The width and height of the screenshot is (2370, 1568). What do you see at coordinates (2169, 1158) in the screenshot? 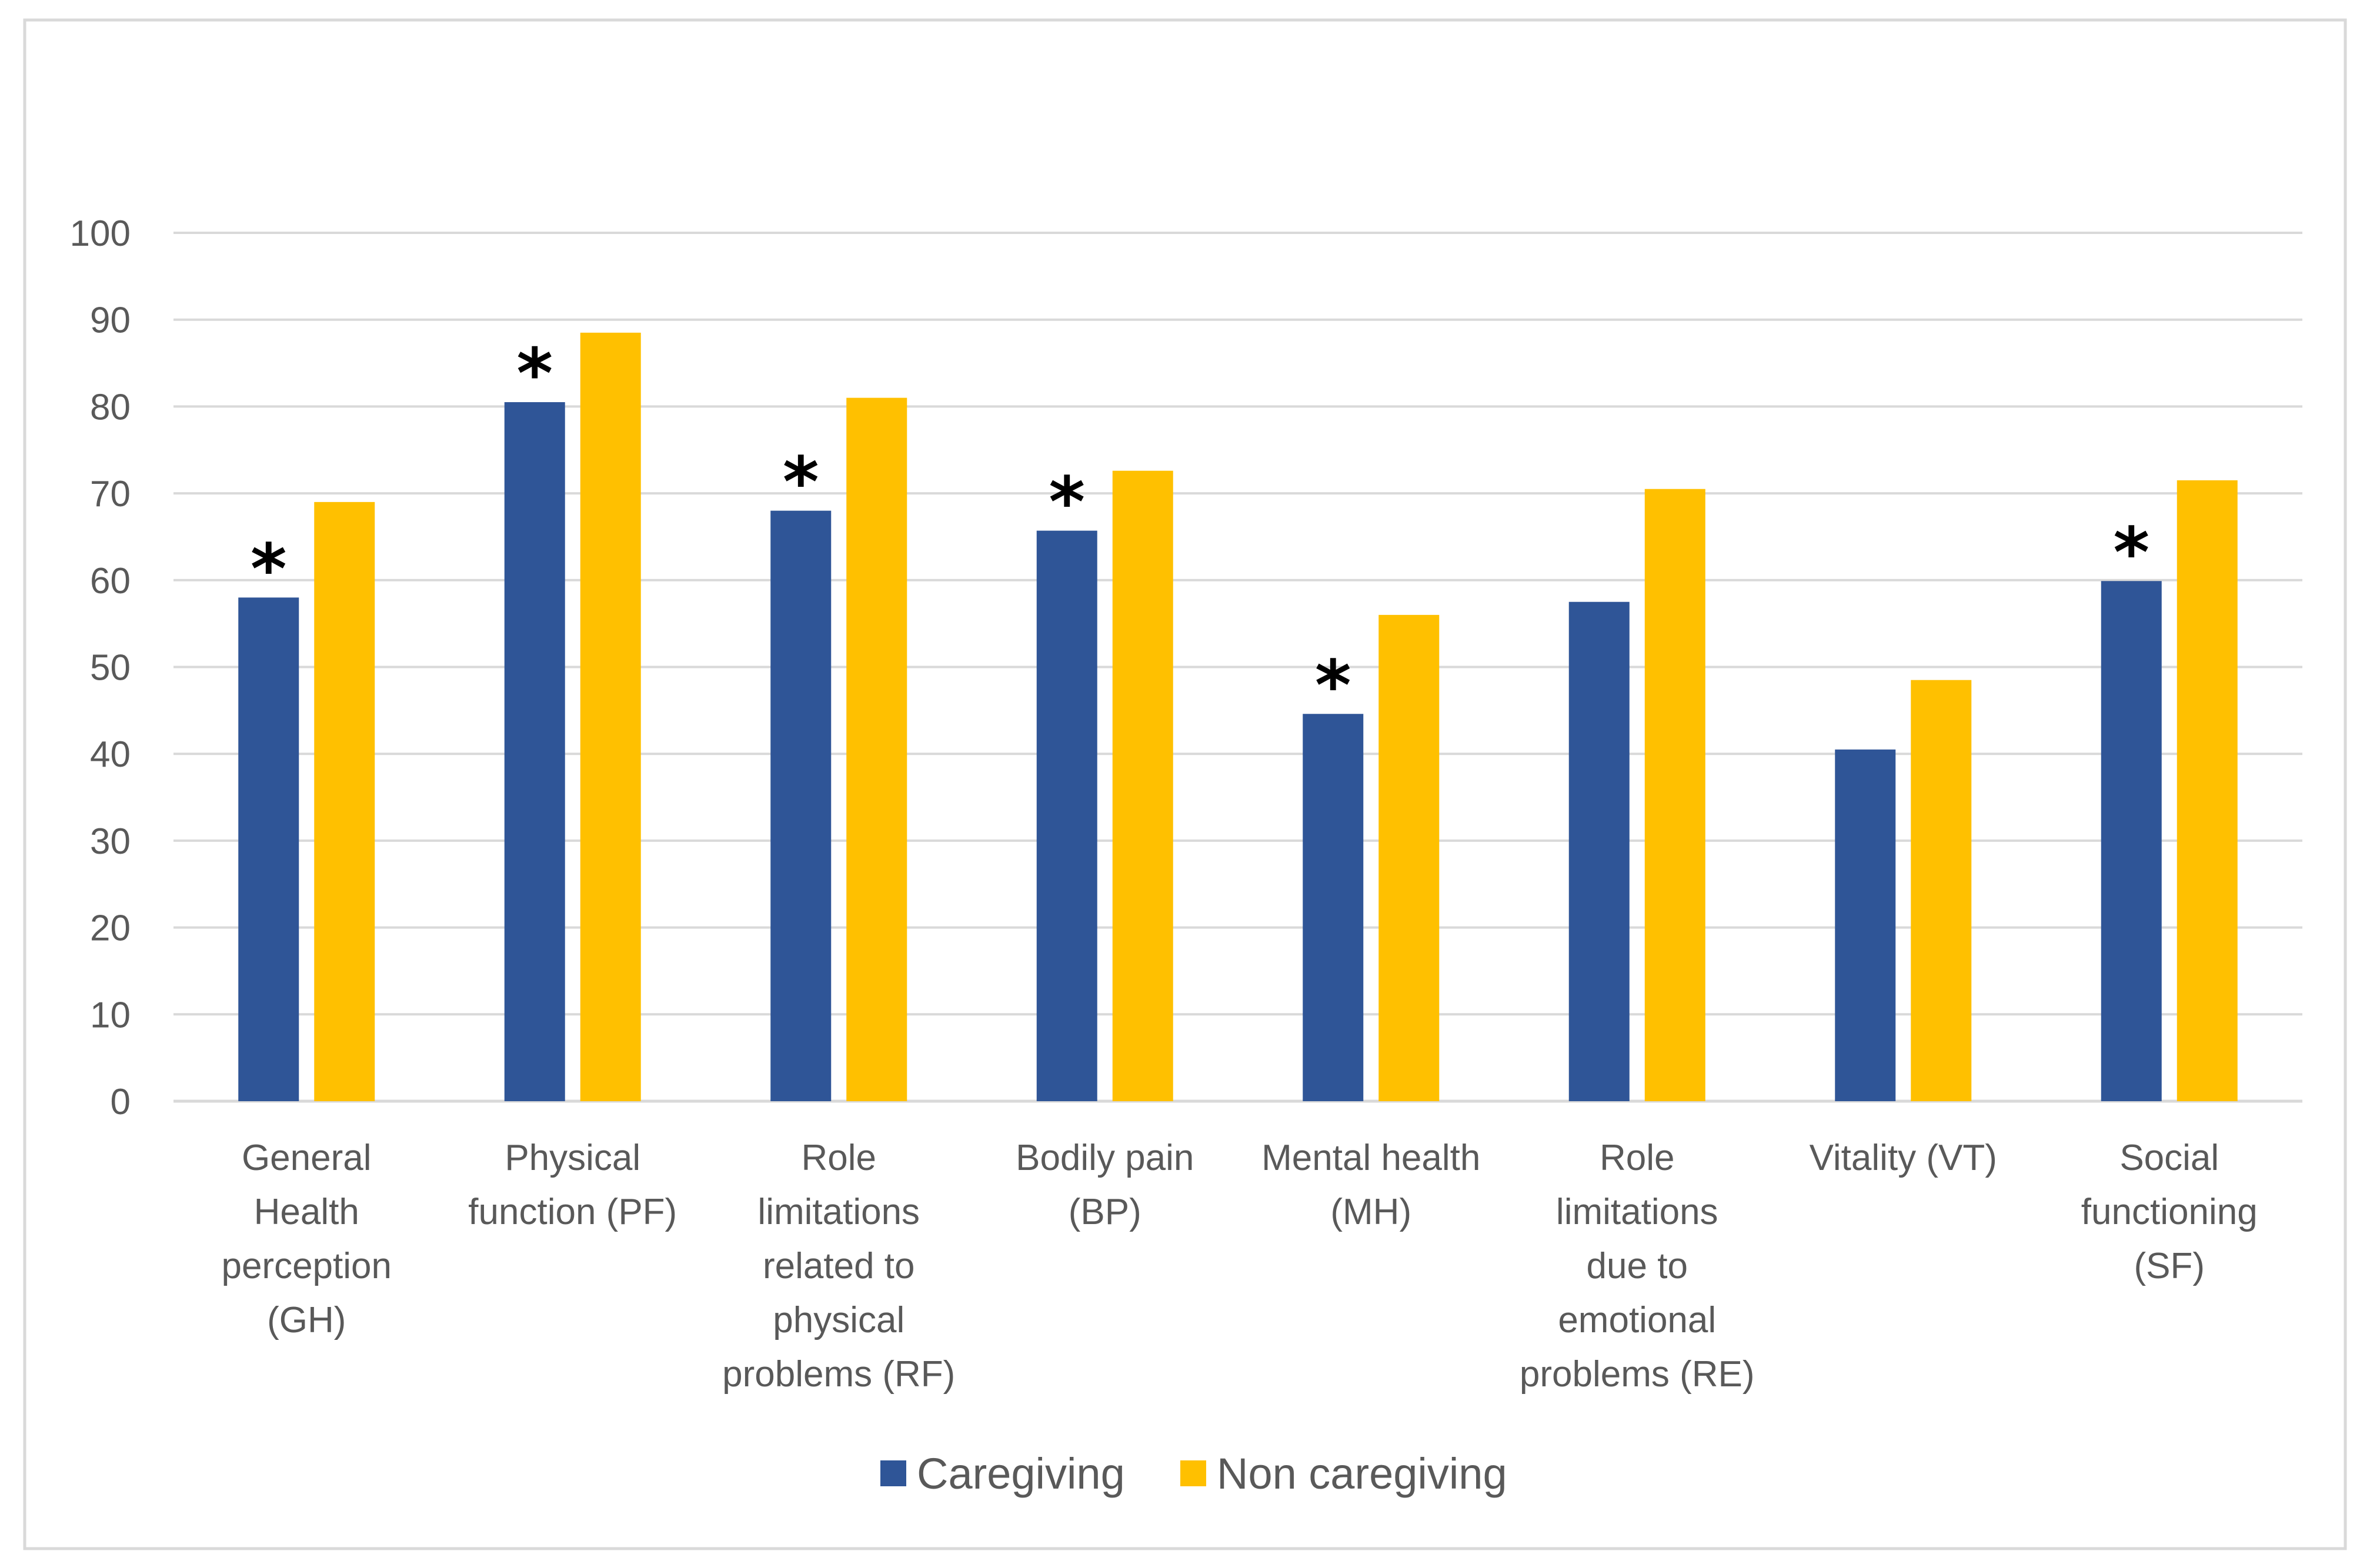
I see `x-category-label-line: Social` at bounding box center [2169, 1158].